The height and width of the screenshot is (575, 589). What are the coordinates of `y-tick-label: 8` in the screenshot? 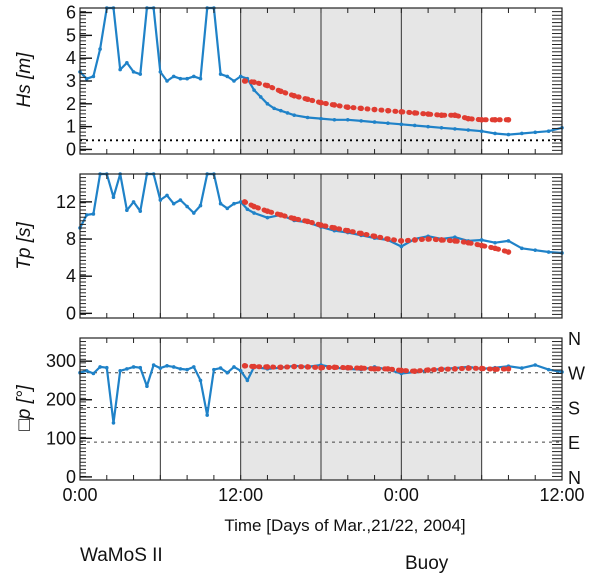 It's located at (71, 239).